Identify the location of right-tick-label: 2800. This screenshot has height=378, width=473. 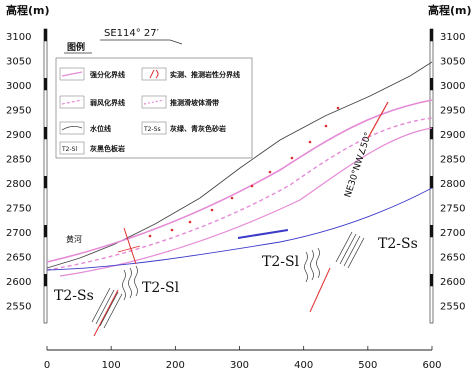
(452, 184).